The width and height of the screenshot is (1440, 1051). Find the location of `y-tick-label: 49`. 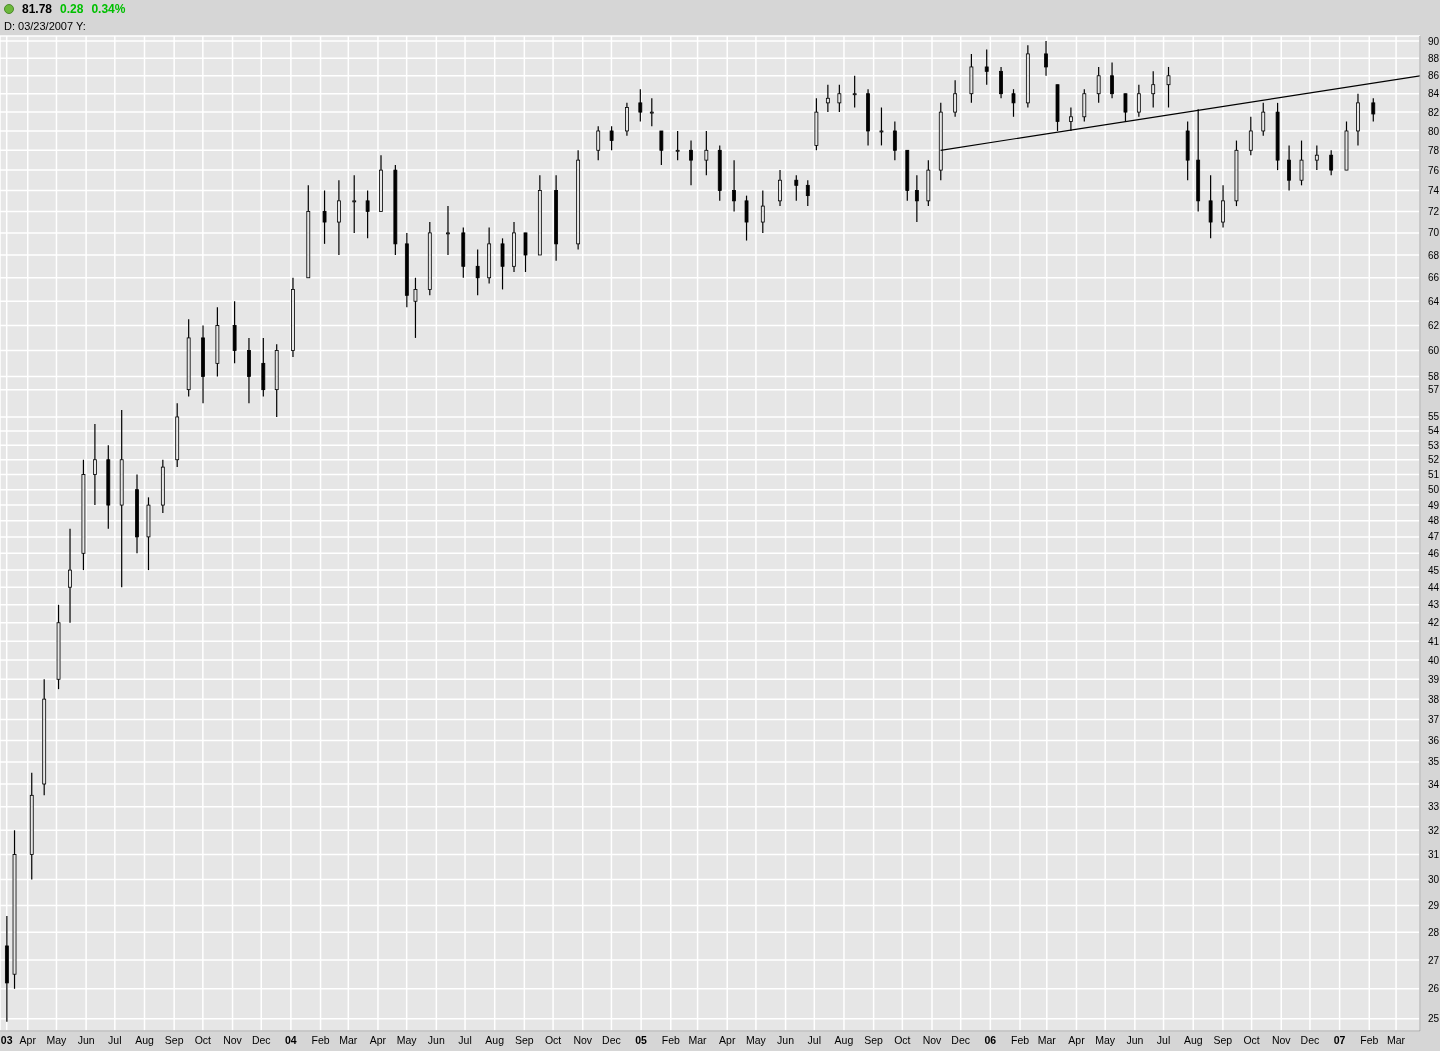

y-tick-label: 49 is located at coordinates (1434, 505).